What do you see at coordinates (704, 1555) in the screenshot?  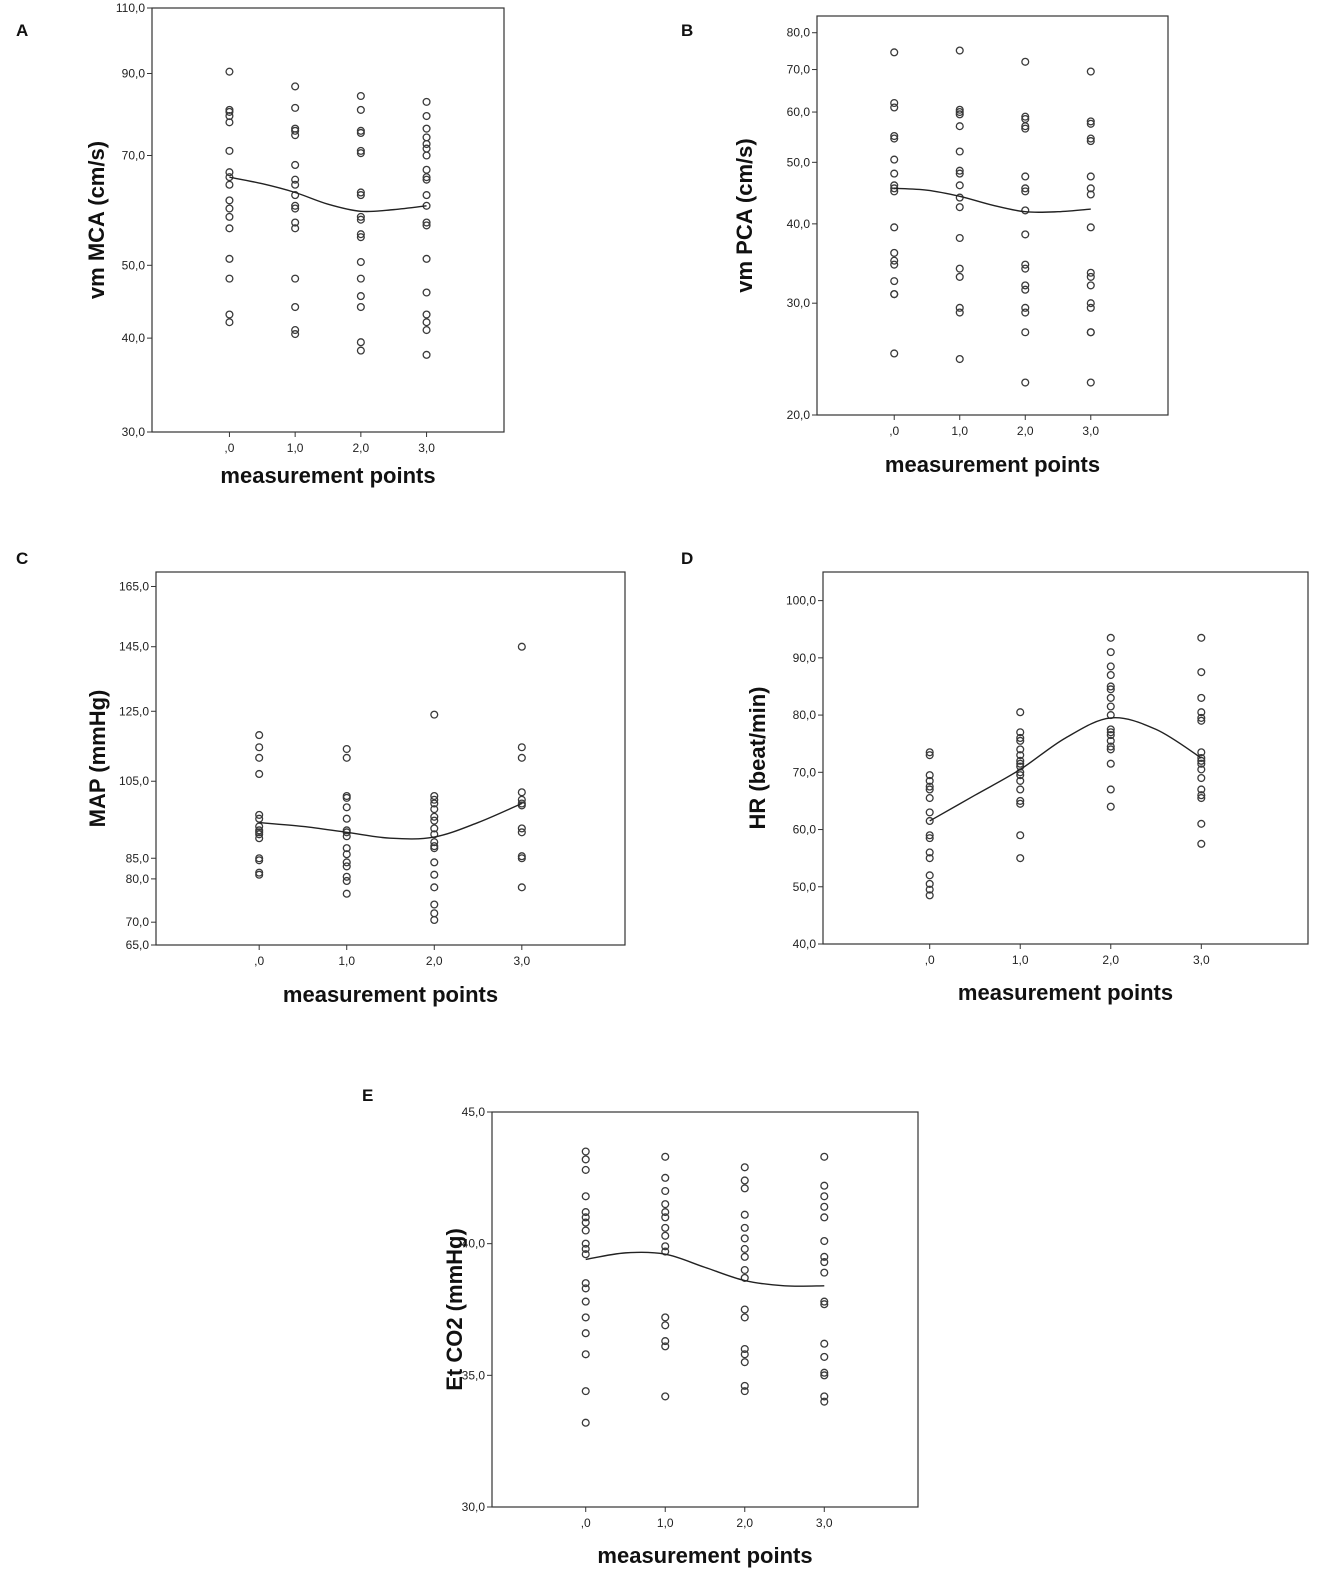 I see `panel-e-x-axis-title: measurement points` at bounding box center [704, 1555].